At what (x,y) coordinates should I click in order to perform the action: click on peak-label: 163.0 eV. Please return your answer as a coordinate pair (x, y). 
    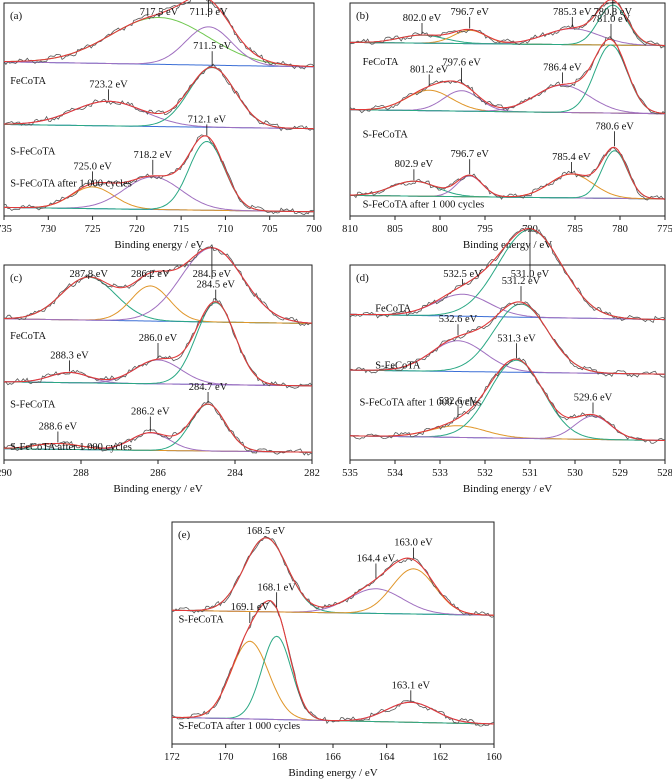
    Looking at the image, I should click on (413, 543).